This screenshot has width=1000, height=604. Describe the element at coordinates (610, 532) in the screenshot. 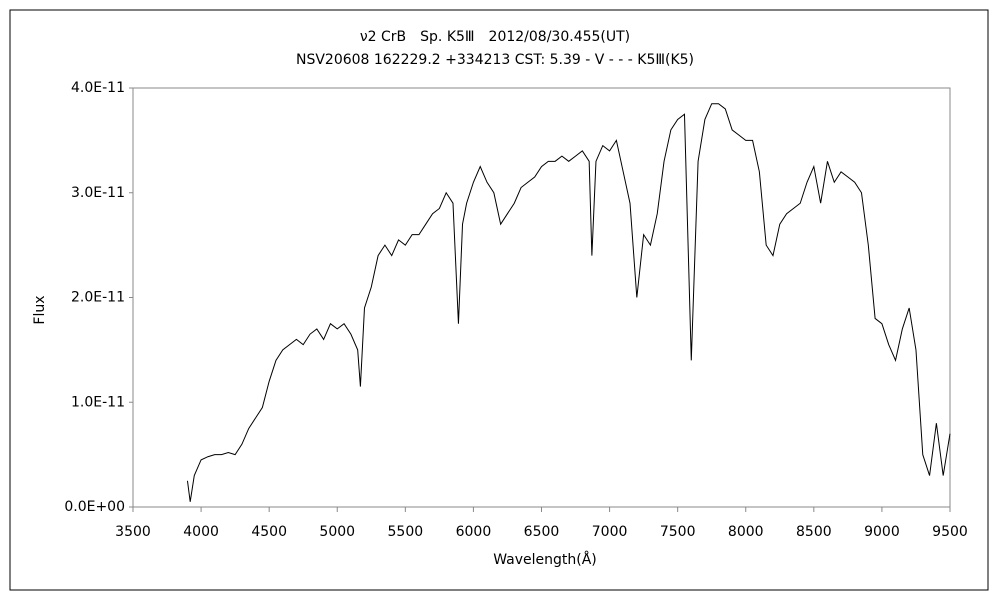

I see `x-tick-label: 7000` at that location.